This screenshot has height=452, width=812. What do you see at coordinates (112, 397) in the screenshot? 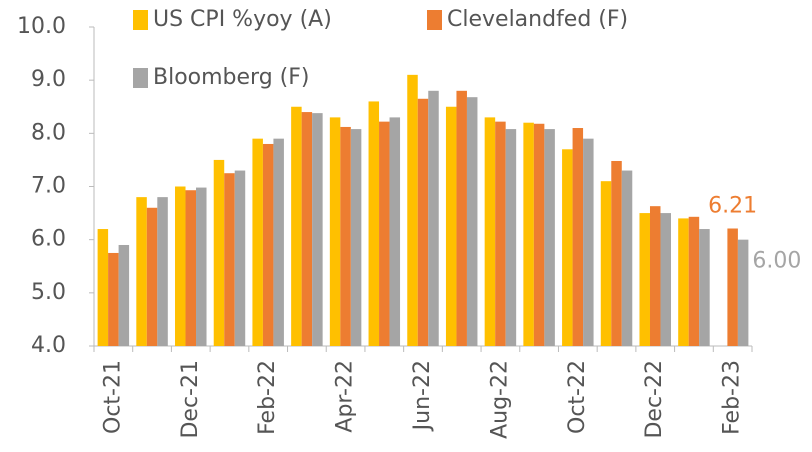
I see `x-tick-label: Oct-21` at bounding box center [112, 397].